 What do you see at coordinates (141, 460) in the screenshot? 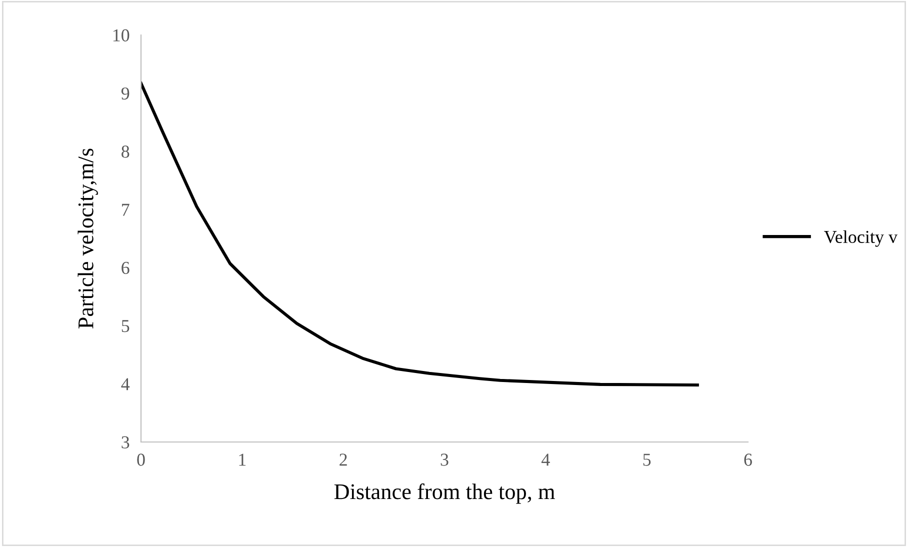
I see `x-tick-label: 0` at bounding box center [141, 460].